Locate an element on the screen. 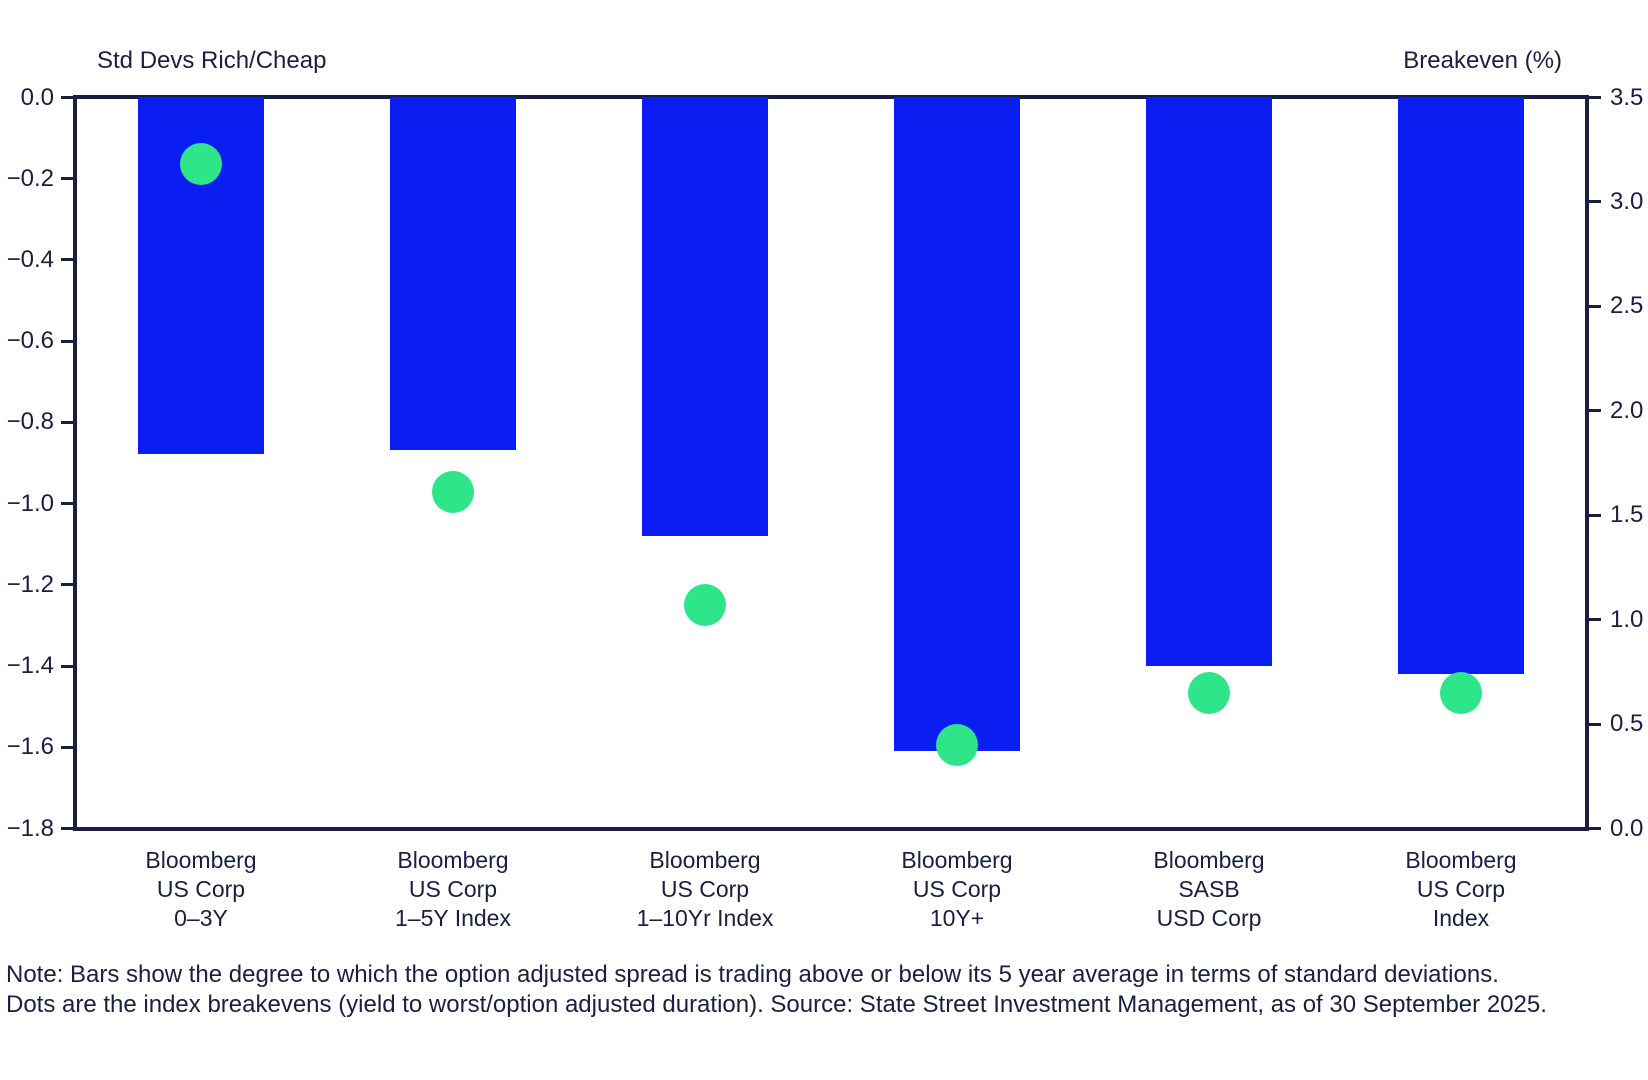  left-axis-tick-label: −1.4 is located at coordinates (30, 666).